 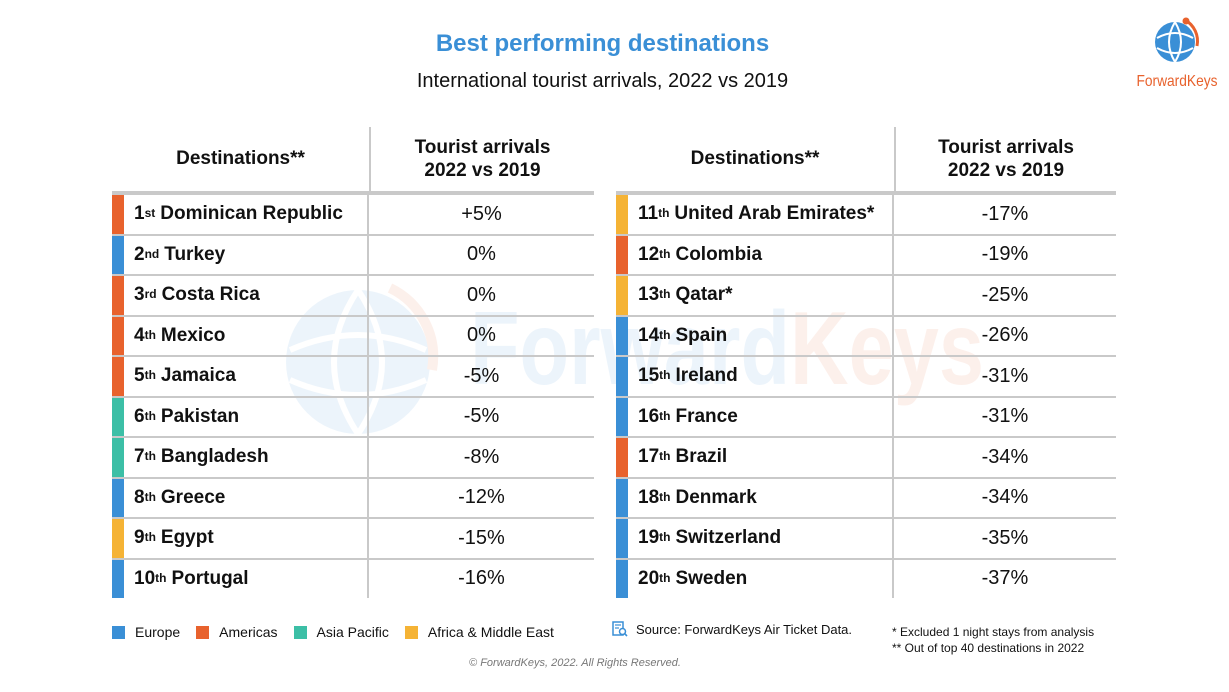 What do you see at coordinates (649, 335) in the screenshot?
I see `rank-number: 14` at bounding box center [649, 335].